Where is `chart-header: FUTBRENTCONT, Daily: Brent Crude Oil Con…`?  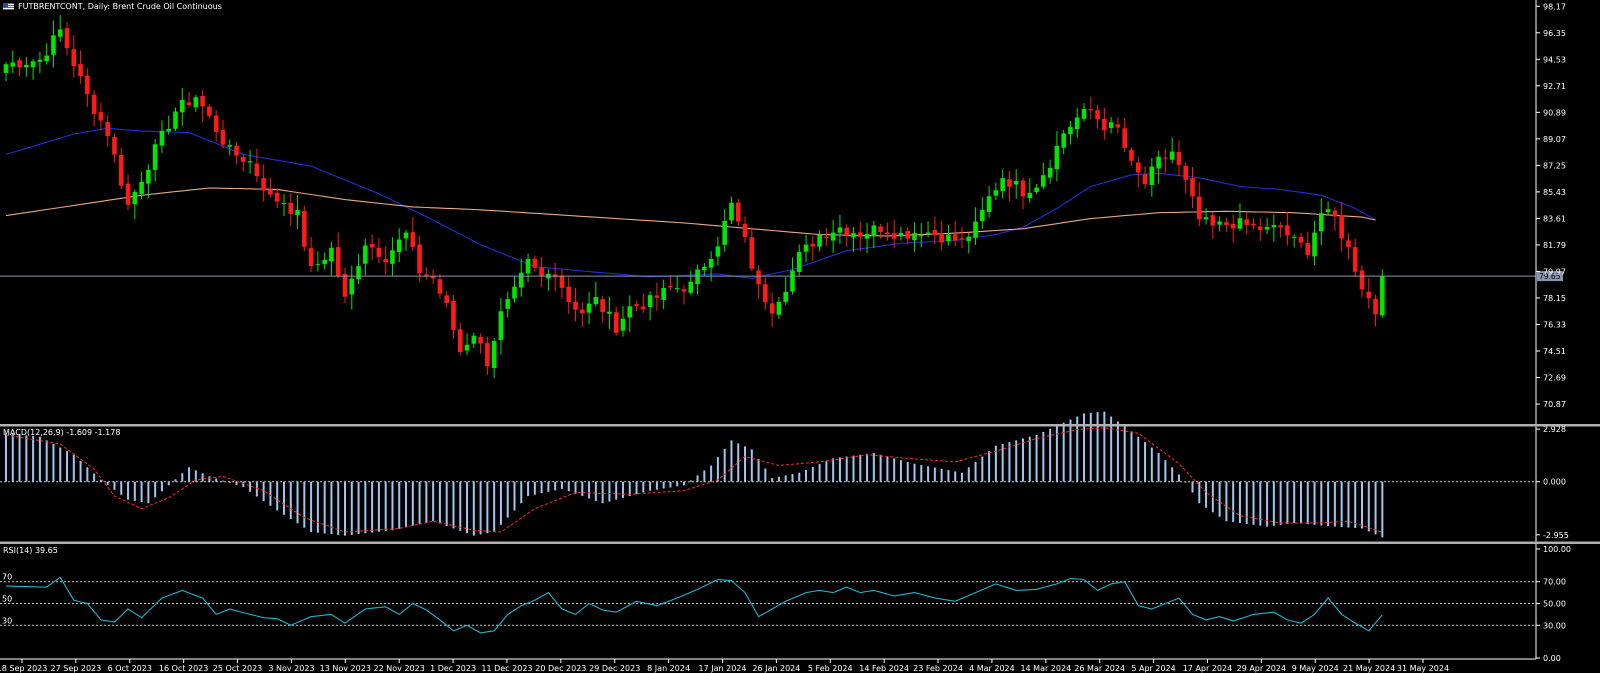 chart-header: FUTBRENTCONT, Daily: Brent Crude Oil Con… is located at coordinates (112, 6).